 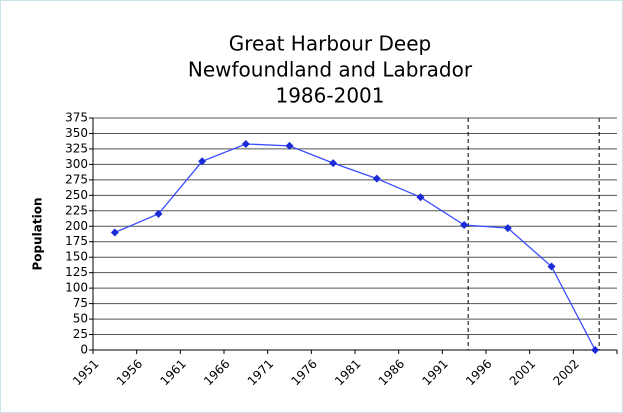 I want to click on y-tick-label: 100, so click(x=76, y=288).